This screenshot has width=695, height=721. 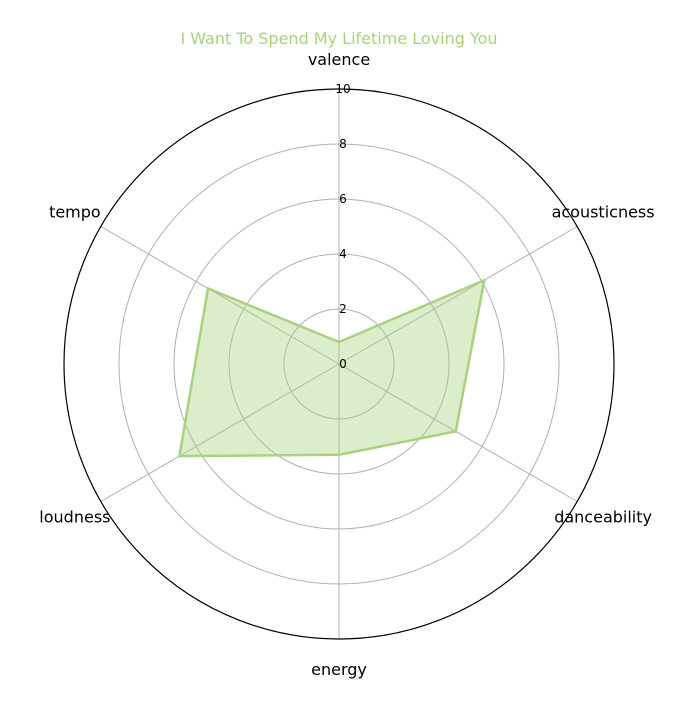 I want to click on r-tick-label: 2, so click(x=343, y=309).